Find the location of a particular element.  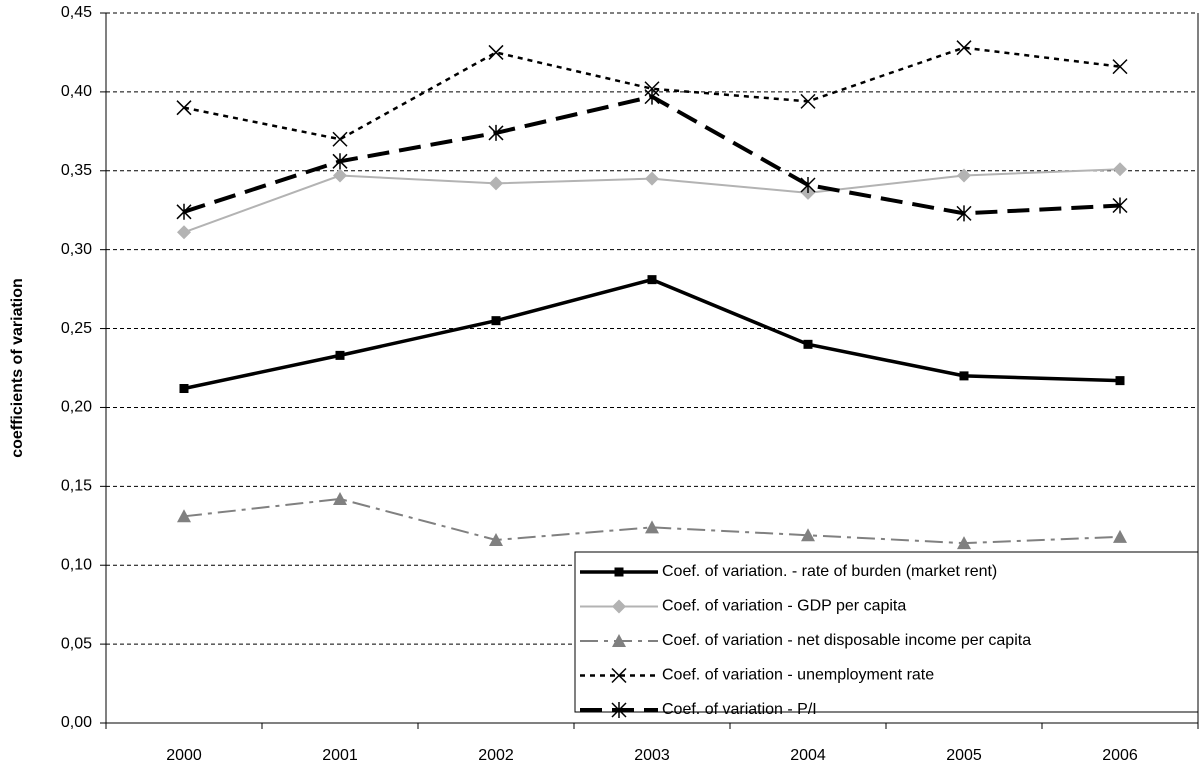

y-tick-label: 0,25 is located at coordinates (76, 328).